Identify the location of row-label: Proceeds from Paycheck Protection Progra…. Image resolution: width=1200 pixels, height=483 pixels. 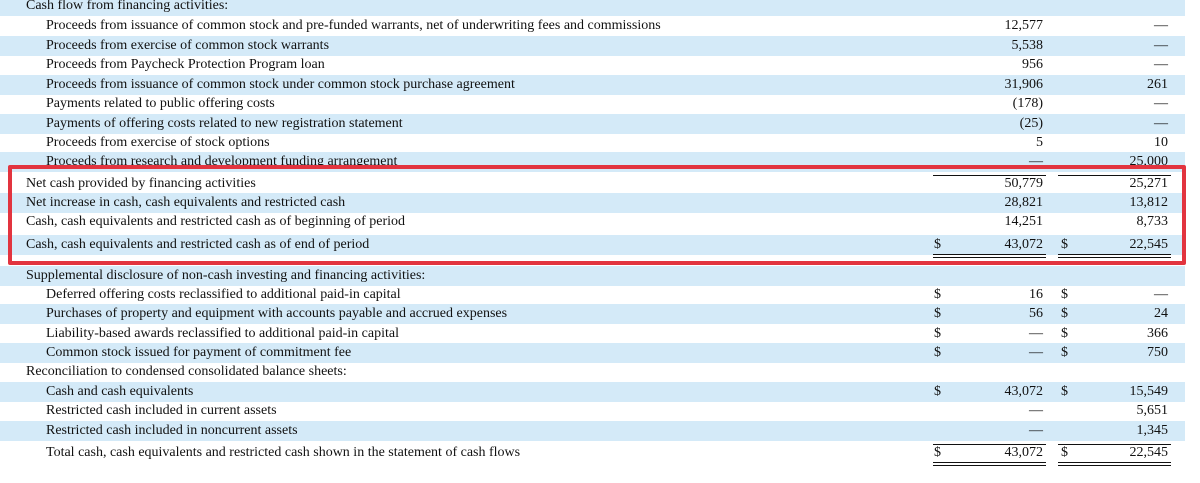
(185, 65).